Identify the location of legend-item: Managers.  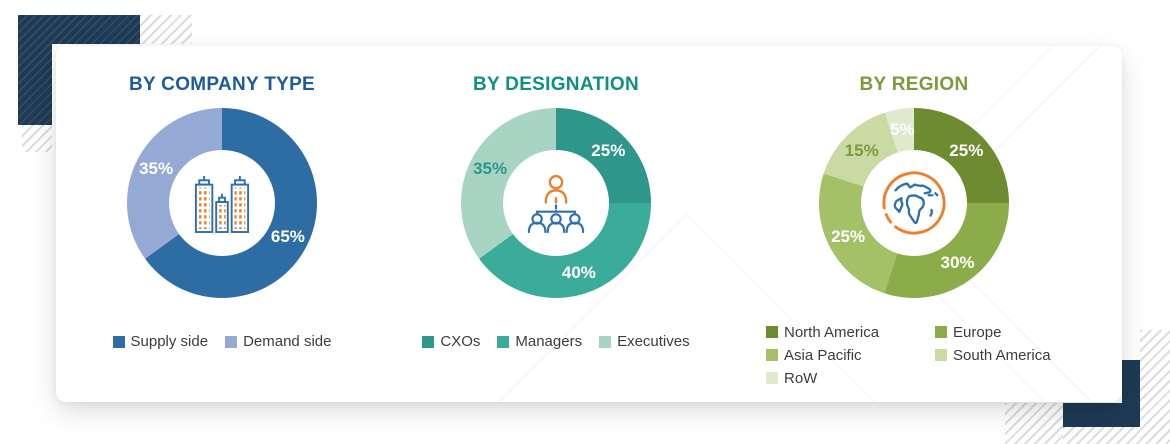
(539, 341).